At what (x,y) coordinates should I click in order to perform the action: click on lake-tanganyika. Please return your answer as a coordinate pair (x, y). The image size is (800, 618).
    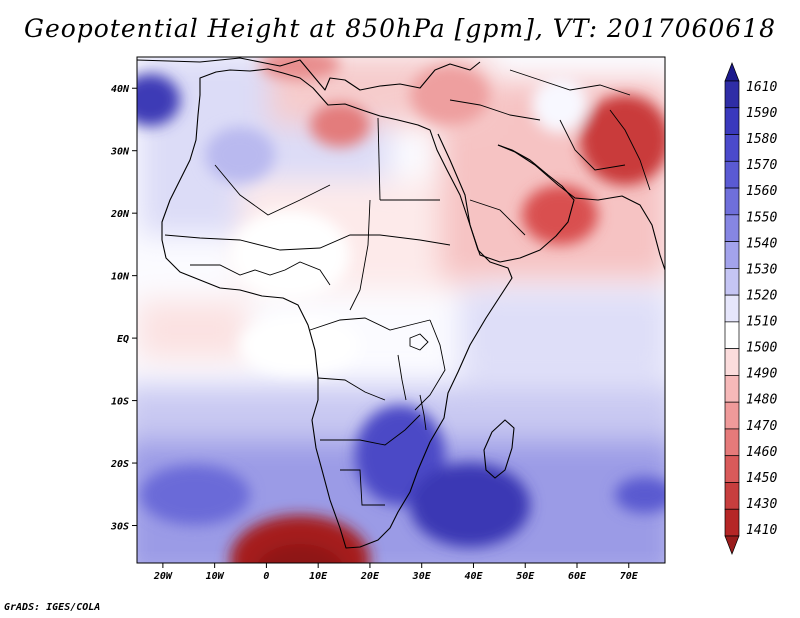
    Looking at the image, I should click on (402, 377).